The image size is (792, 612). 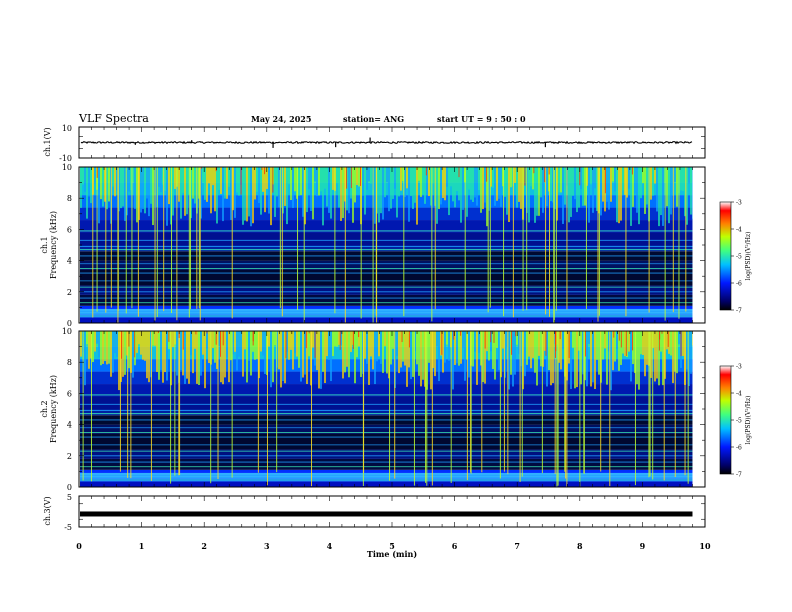 I want to click on ch1-colorbar-scale, so click(x=725, y=256).